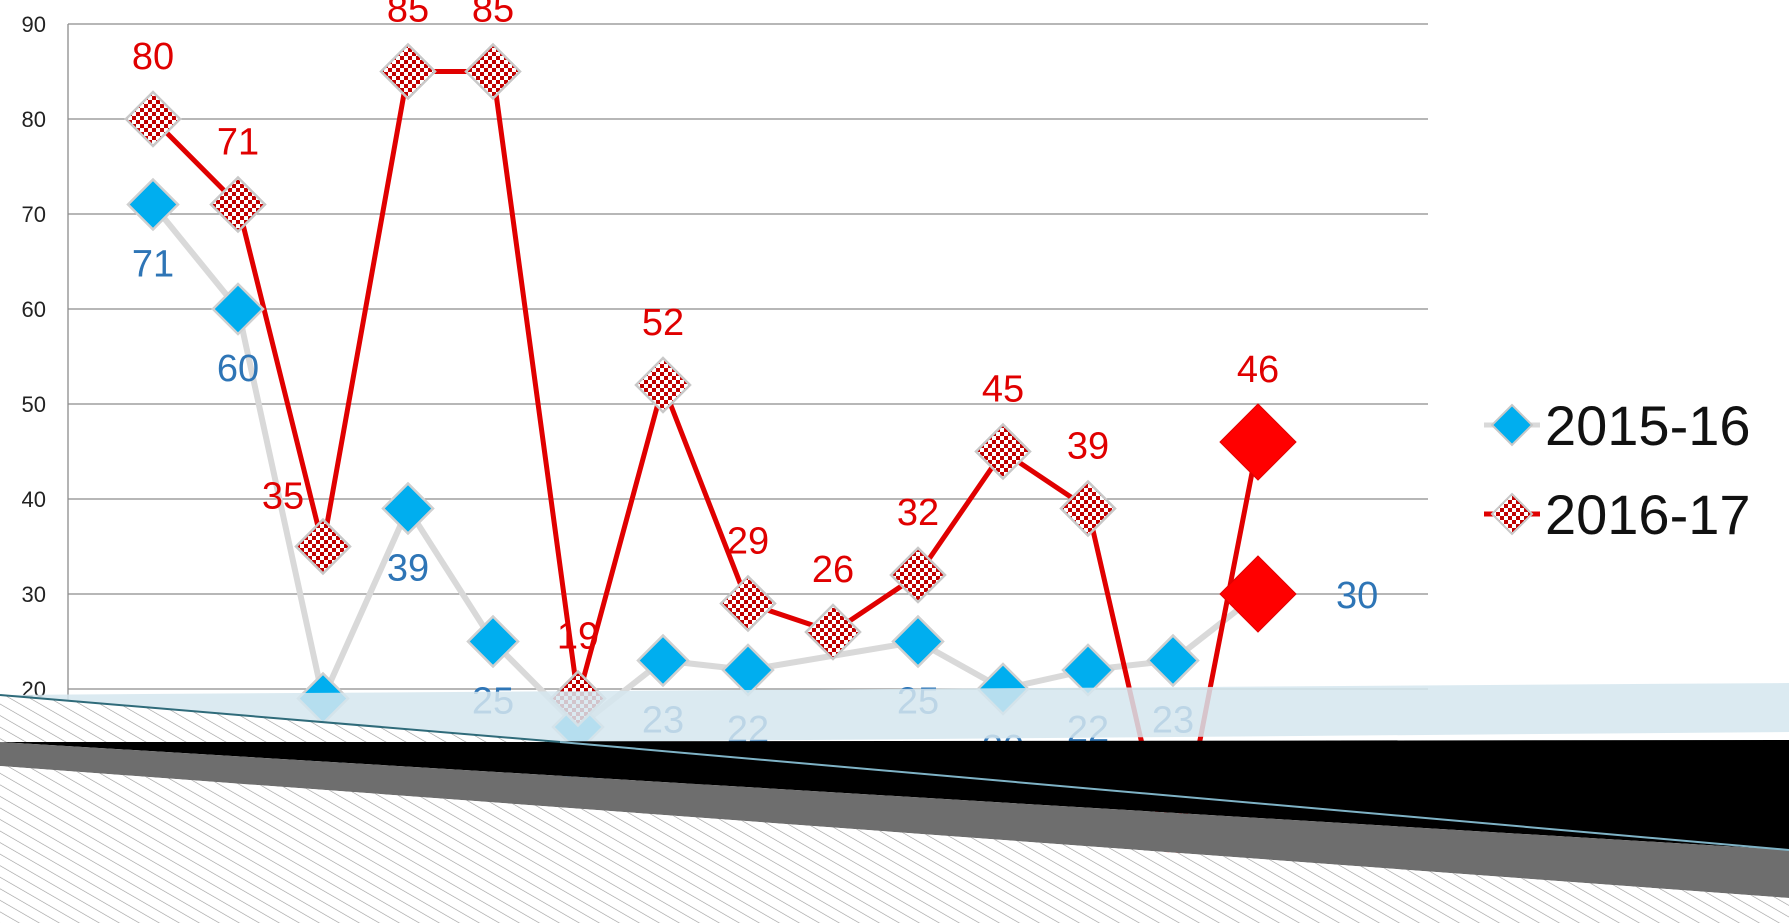 Image resolution: width=1789 pixels, height=923 pixels. I want to click on y-tick-label: 30, so click(34, 594).